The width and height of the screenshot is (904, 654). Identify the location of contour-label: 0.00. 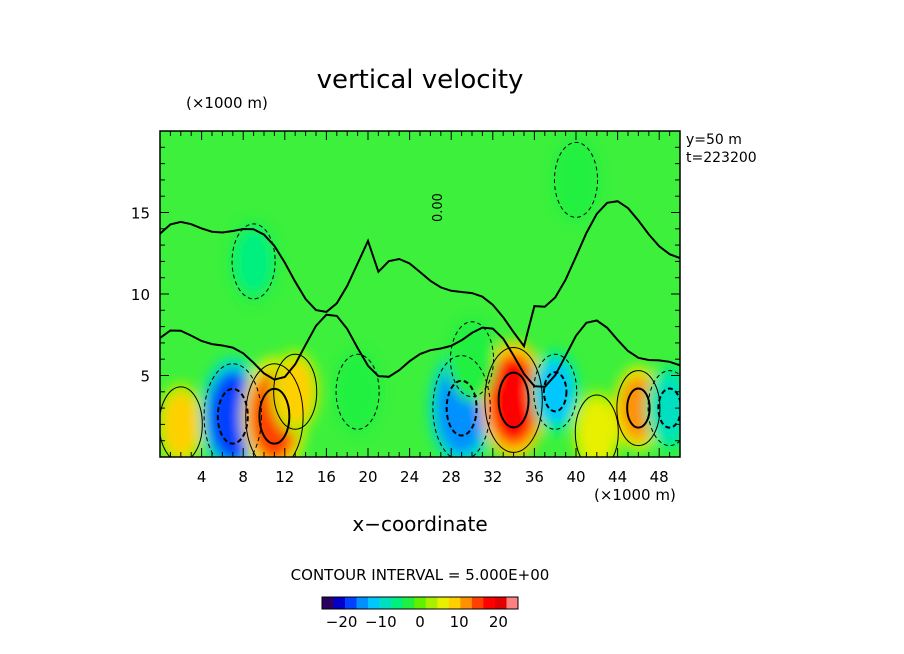
(438, 207).